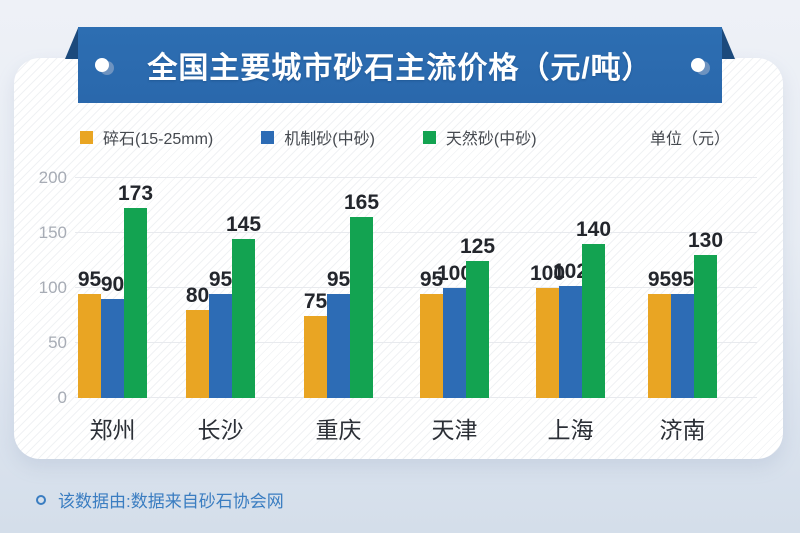  Describe the element at coordinates (57, 342) in the screenshot. I see `y-tick-label: 50` at that location.